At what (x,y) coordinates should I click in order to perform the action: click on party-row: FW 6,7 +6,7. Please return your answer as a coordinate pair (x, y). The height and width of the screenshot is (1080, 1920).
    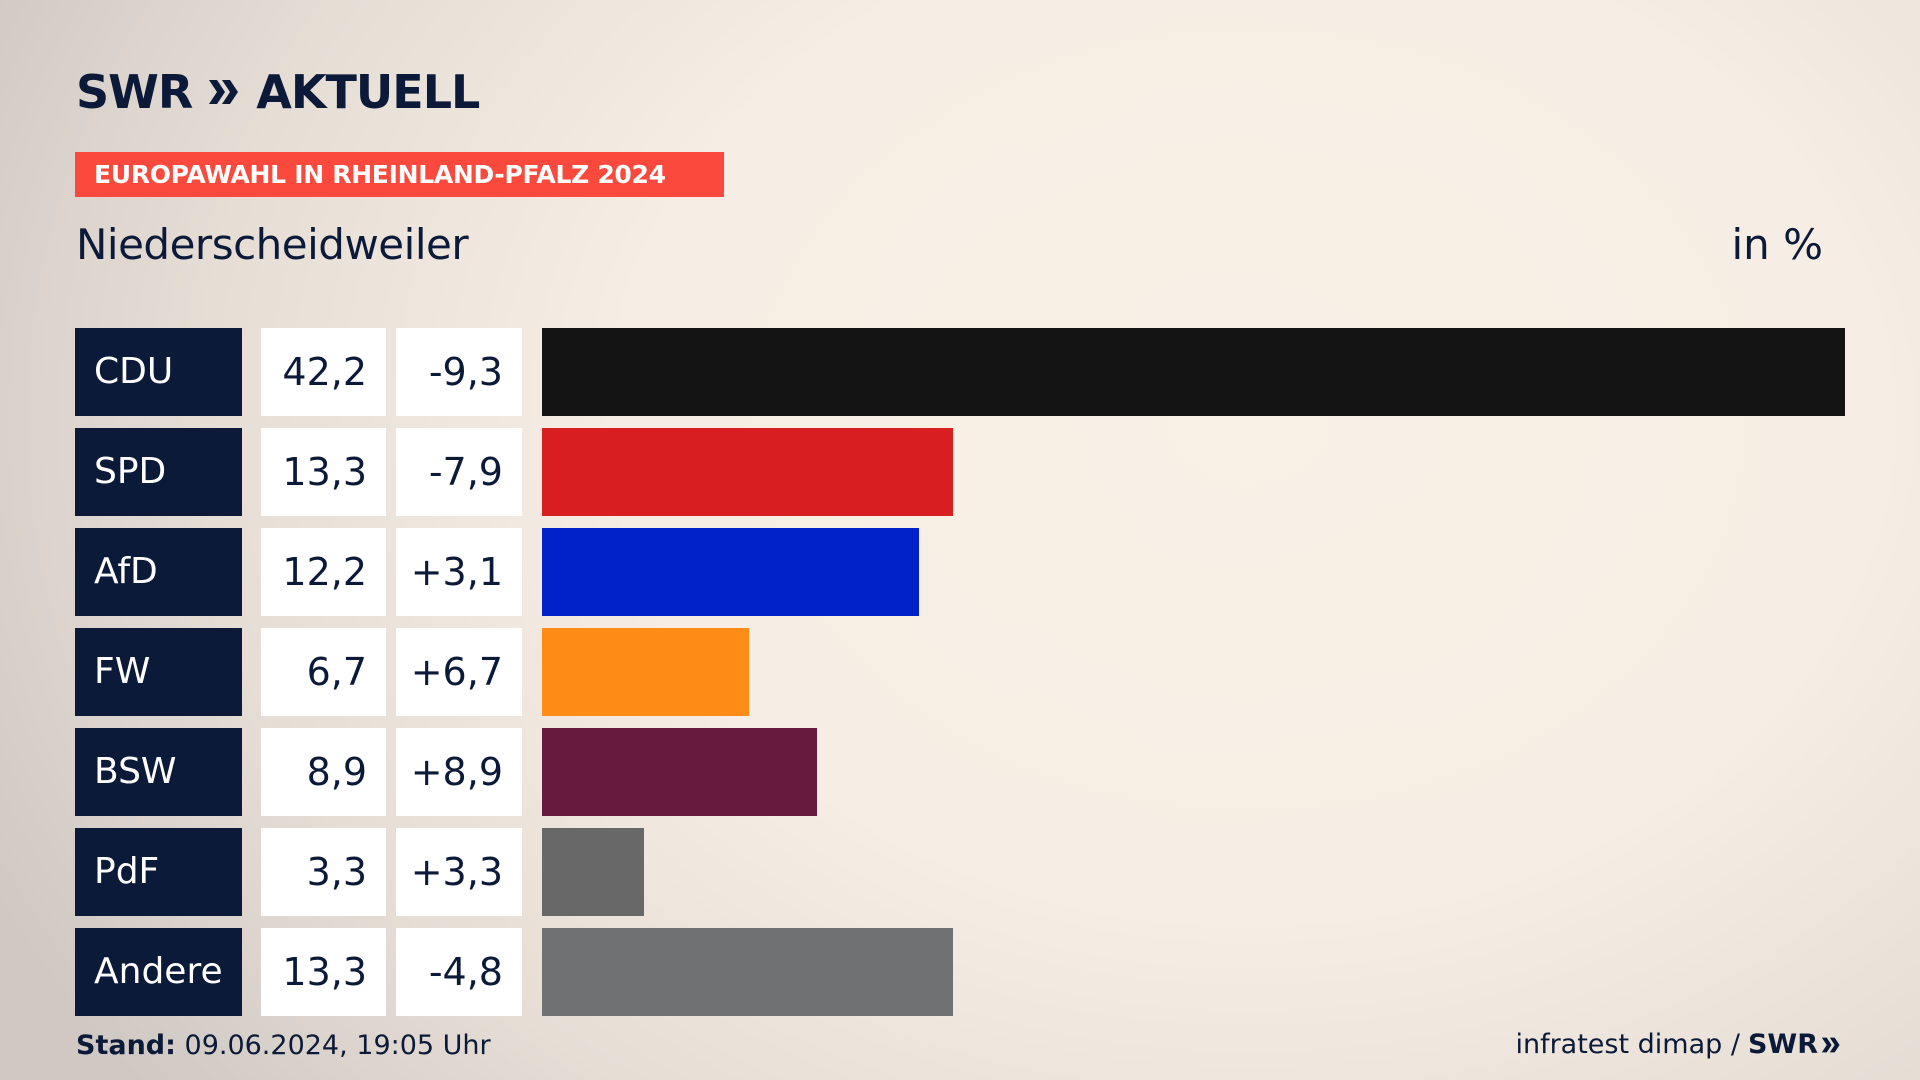
    Looking at the image, I should click on (960, 672).